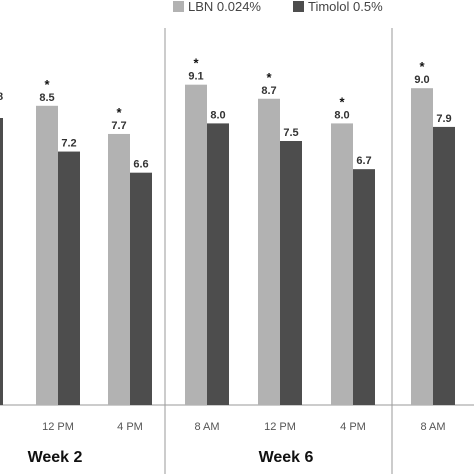  Describe the element at coordinates (130, 427) in the screenshot. I see `x-tick-label-2: 4 PM` at that location.